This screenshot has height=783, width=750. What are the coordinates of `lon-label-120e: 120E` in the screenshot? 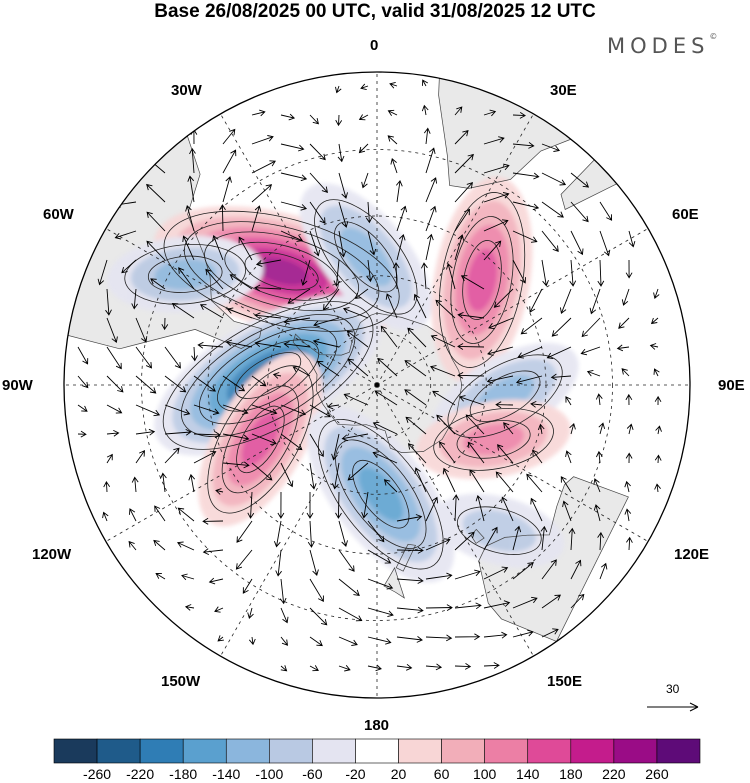 It's located at (692, 554).